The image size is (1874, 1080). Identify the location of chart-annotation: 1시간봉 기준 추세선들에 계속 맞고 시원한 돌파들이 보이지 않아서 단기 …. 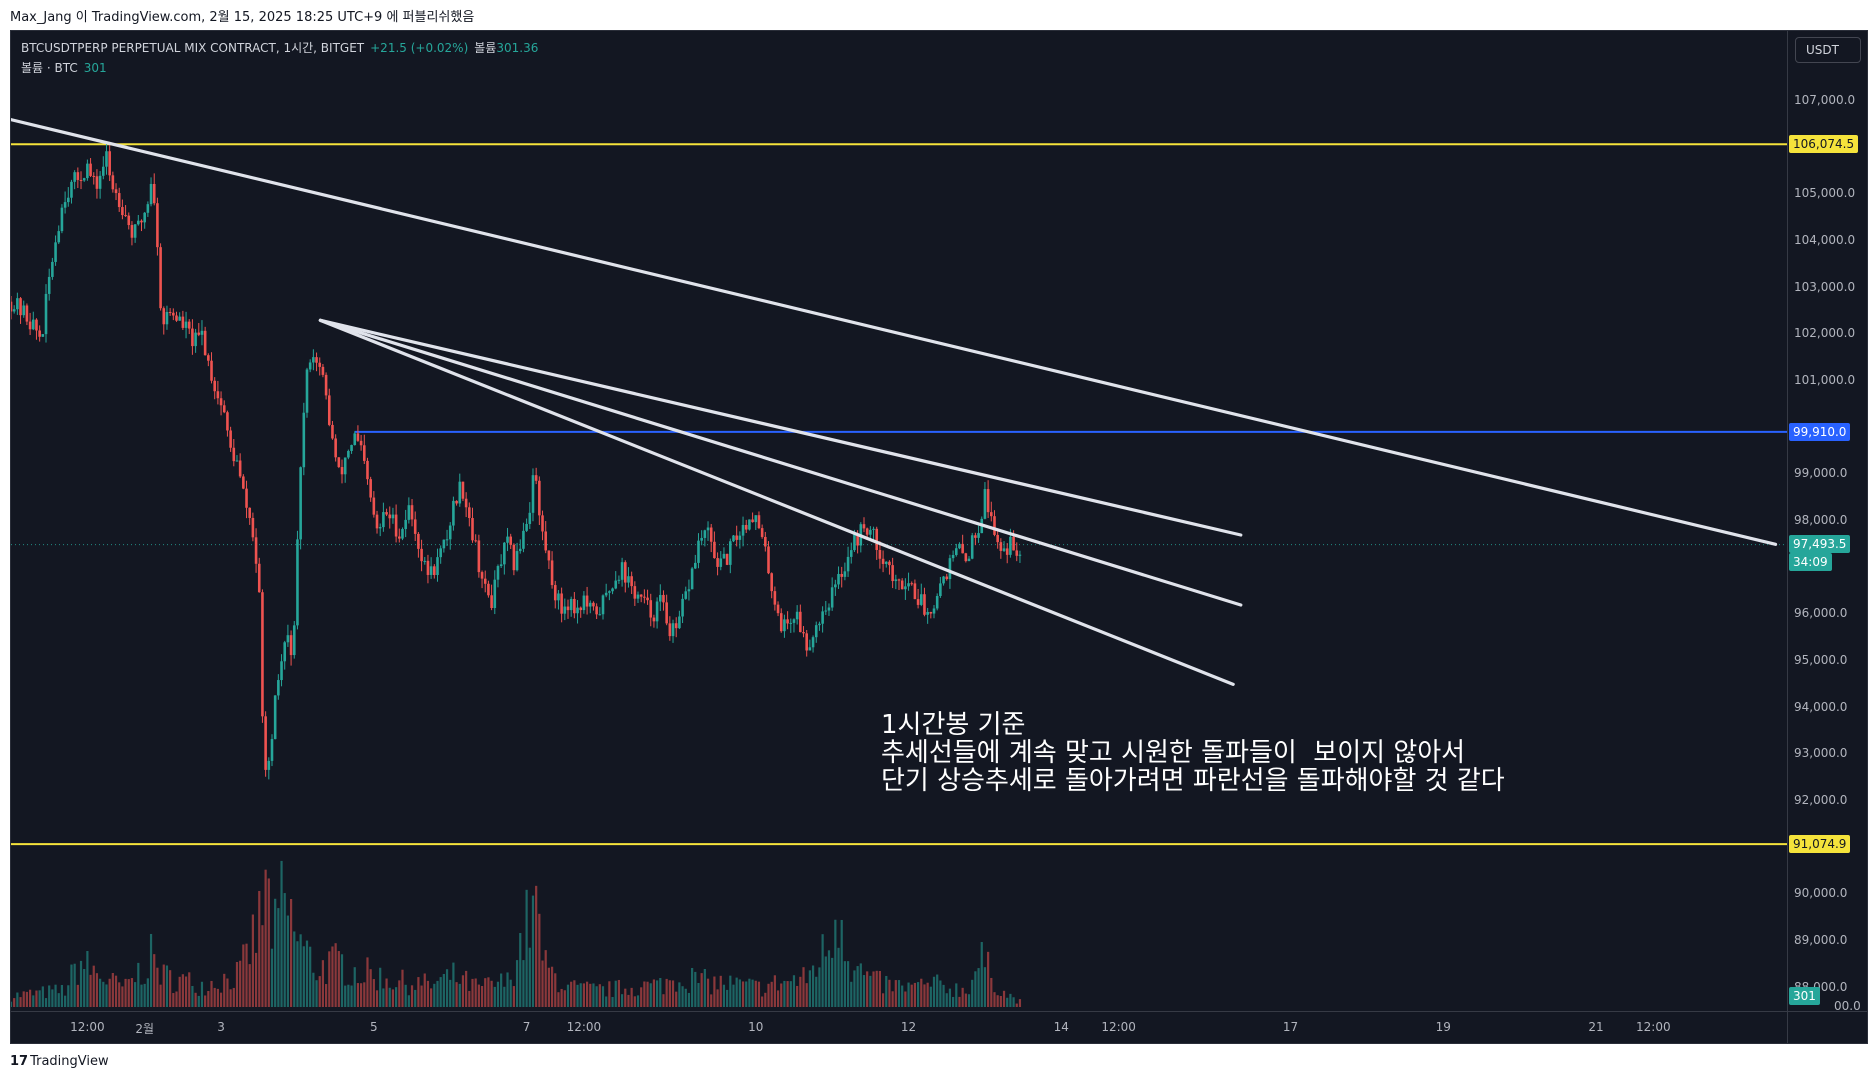
(1193, 753).